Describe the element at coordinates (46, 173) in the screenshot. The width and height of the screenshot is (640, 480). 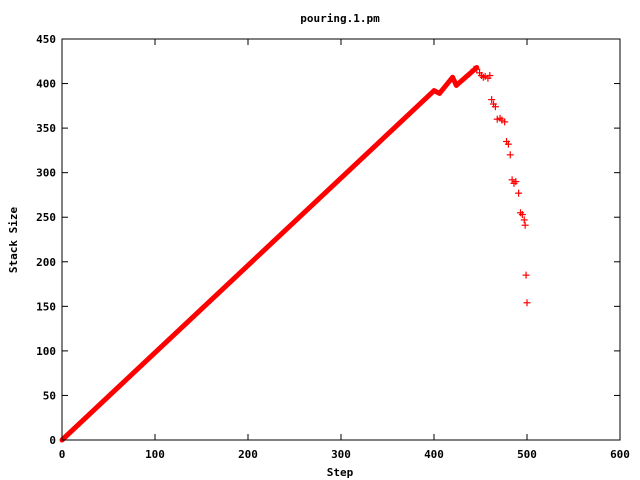
I see `y-tick-label: 300` at that location.